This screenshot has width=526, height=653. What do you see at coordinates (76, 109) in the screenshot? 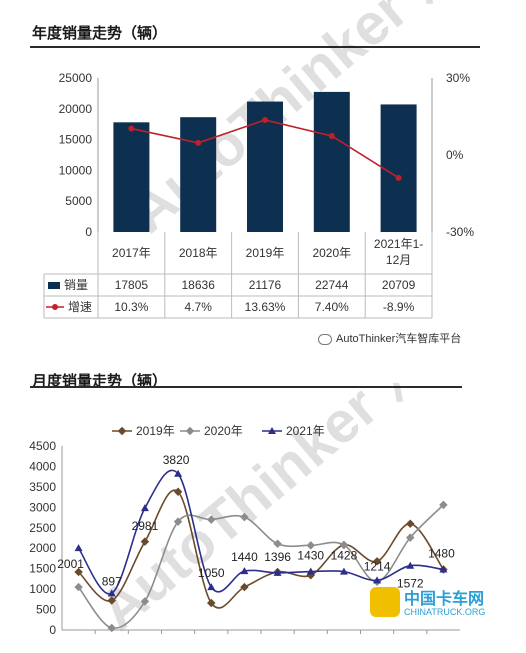
I see `left-tick-label: 20000` at bounding box center [76, 109].